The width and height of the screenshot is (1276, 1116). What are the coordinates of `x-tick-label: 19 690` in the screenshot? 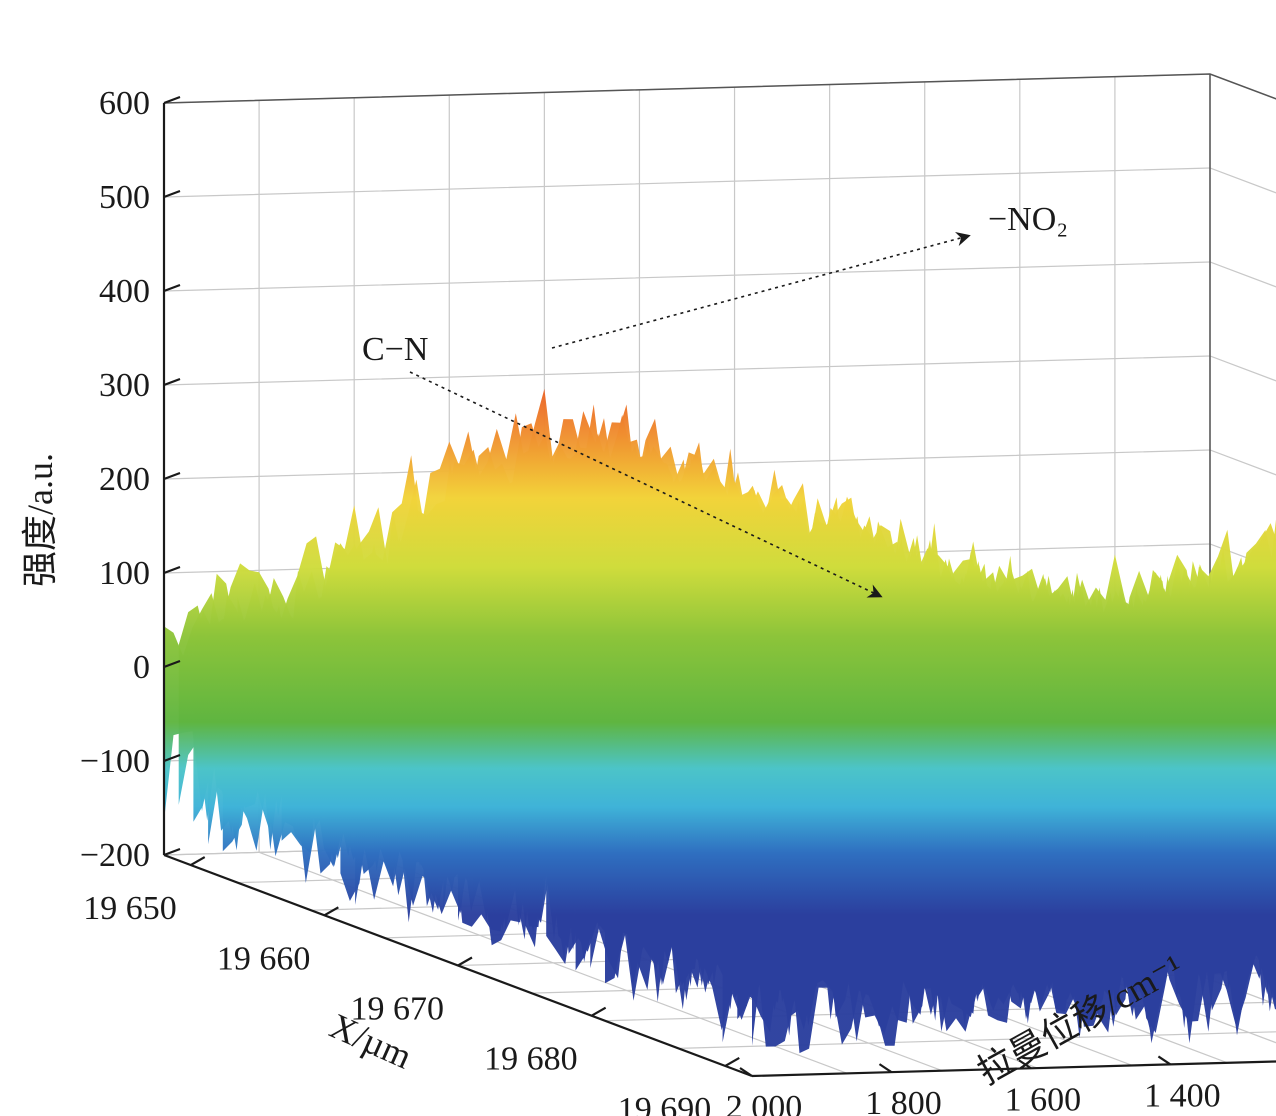 It's located at (665, 1103).